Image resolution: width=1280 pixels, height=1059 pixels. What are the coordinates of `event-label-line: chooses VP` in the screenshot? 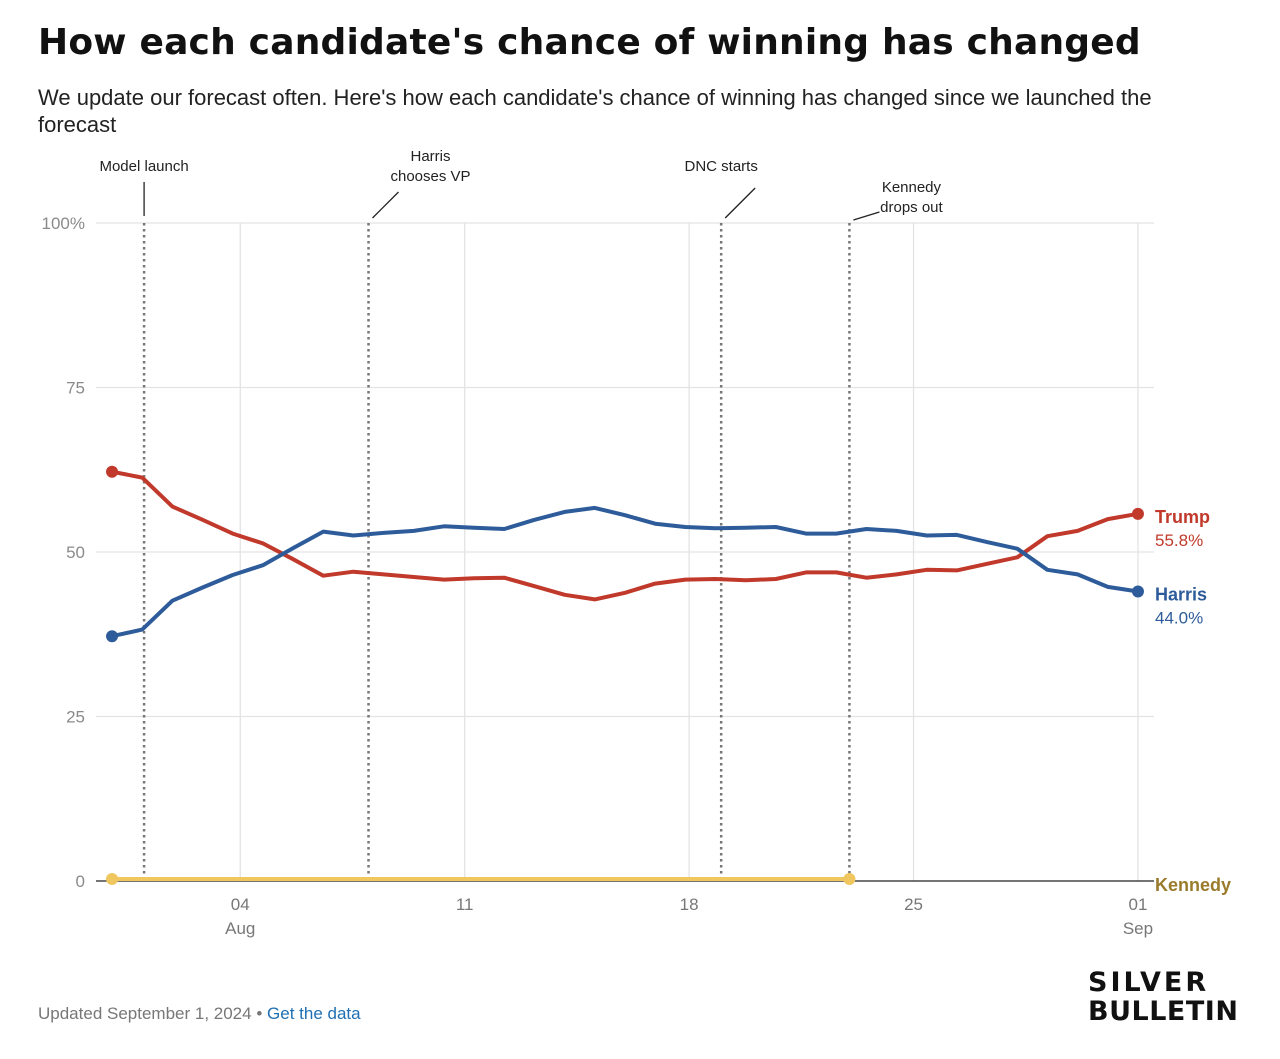 It's located at (430, 176).